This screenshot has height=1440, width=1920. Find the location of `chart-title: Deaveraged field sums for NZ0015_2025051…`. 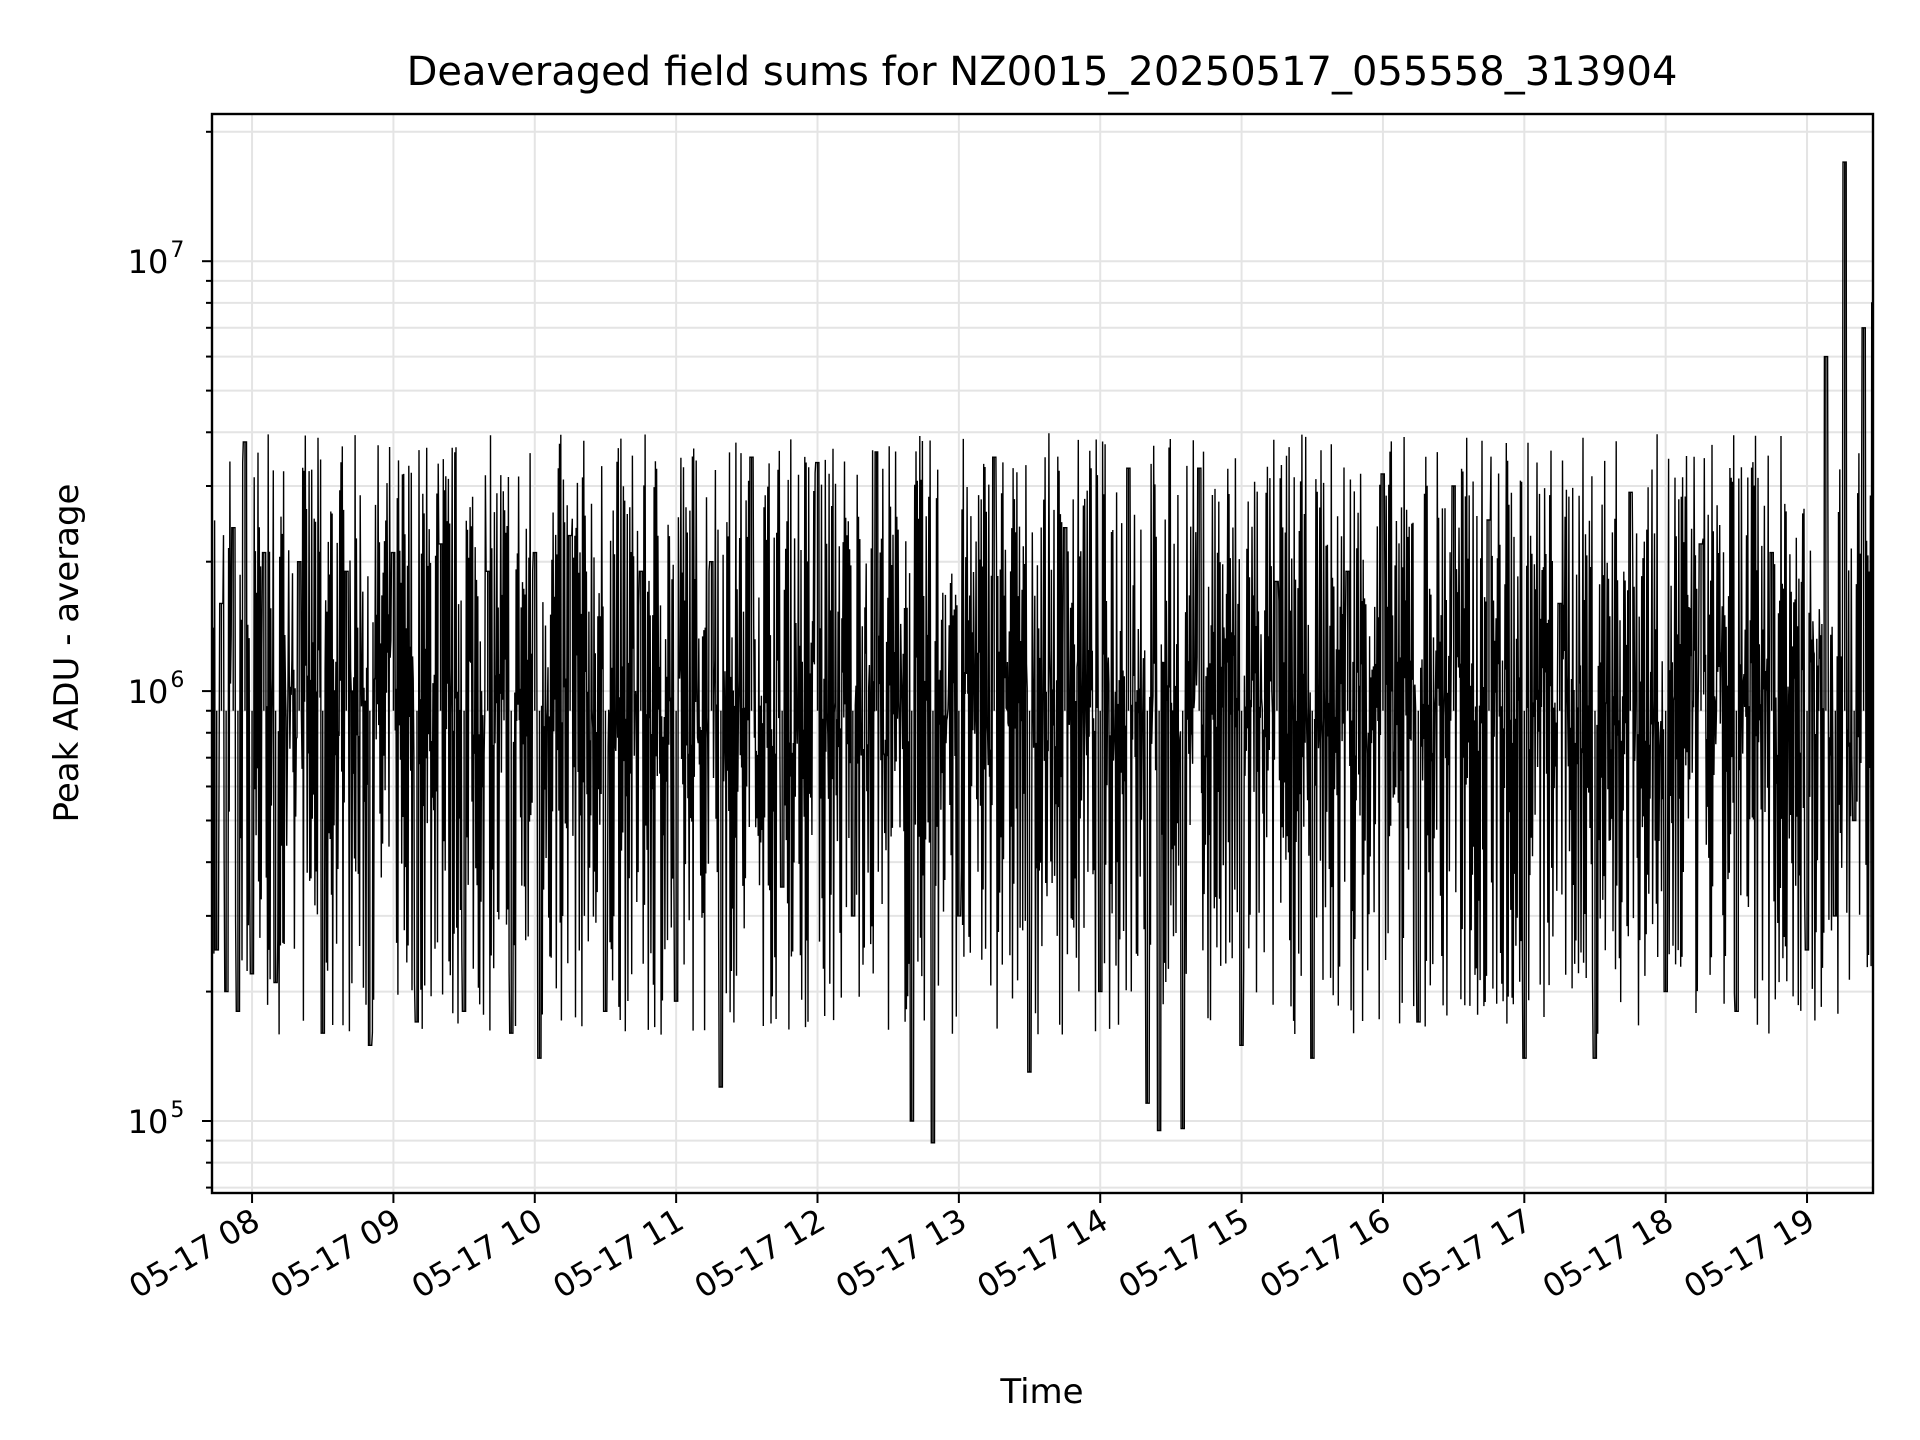

chart-title: Deaveraged field sums for NZ0015_2025051… is located at coordinates (1042, 72).